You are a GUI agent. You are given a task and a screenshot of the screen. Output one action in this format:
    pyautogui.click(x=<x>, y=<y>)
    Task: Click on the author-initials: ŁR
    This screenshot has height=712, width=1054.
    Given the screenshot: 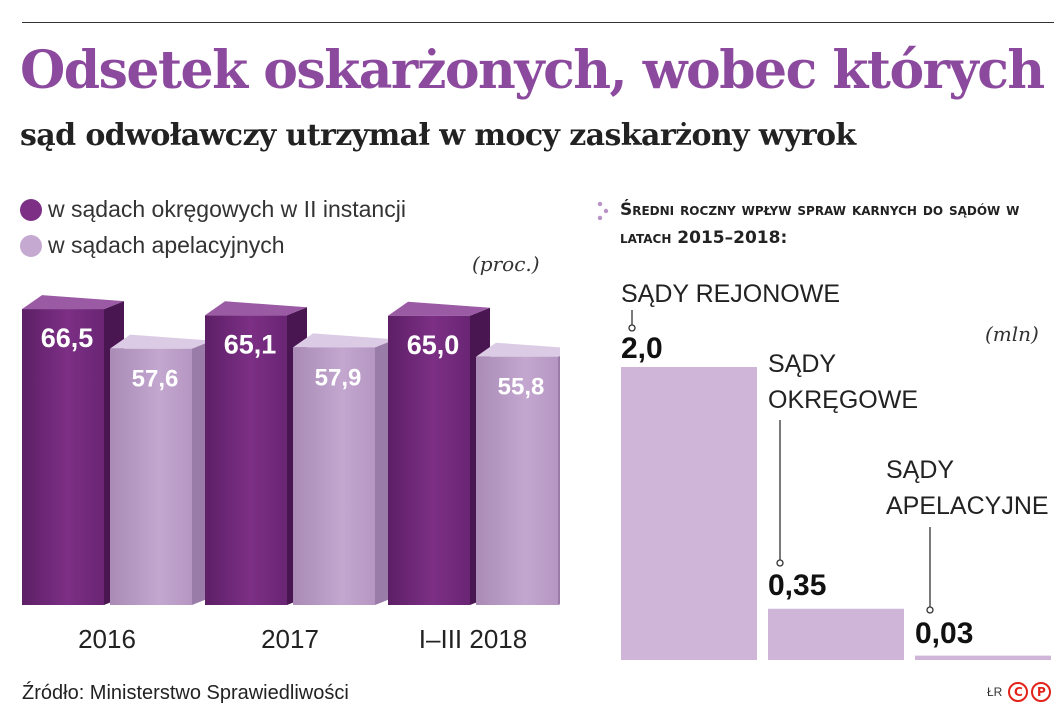 What is the action you would take?
    pyautogui.click(x=995, y=692)
    